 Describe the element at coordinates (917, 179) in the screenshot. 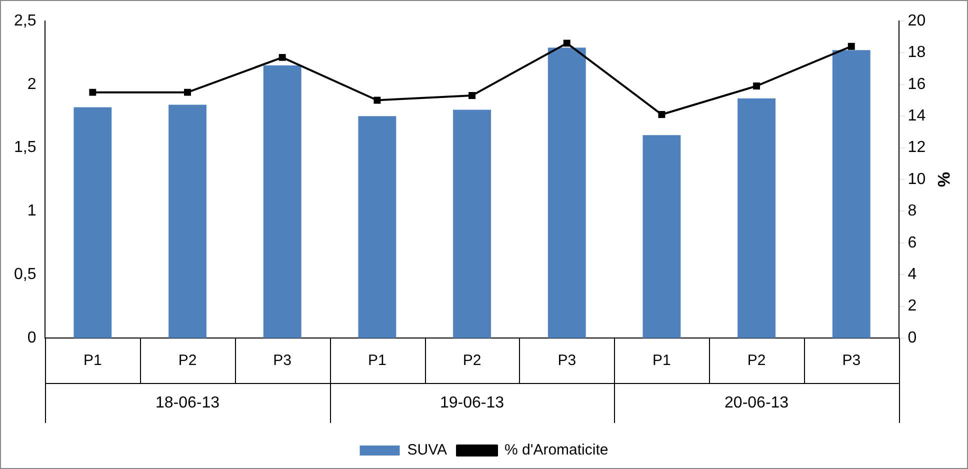

I see `y2-tick-label: 10` at that location.